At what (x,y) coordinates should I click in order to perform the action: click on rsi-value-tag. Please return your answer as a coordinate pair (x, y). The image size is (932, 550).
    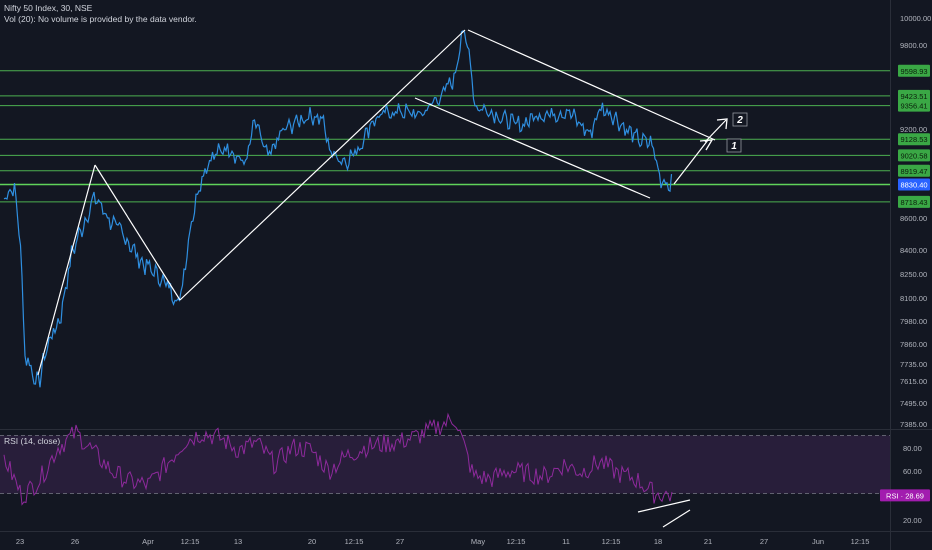
    Looking at the image, I should click on (905, 495).